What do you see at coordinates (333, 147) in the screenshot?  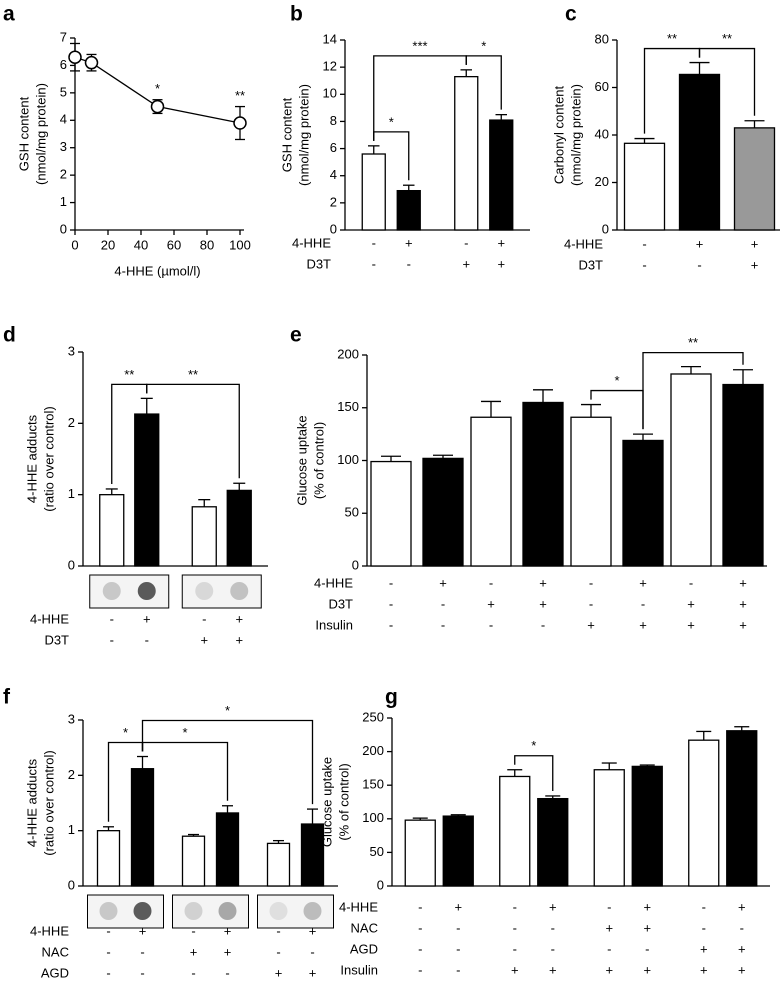 I see `y-tick-label: 6` at bounding box center [333, 147].